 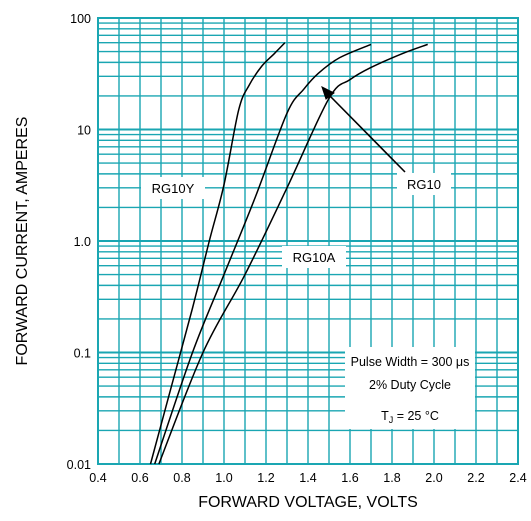 I want to click on y-axis-label: FORWARD CURRENT, AMPERES, so click(x=22, y=241).